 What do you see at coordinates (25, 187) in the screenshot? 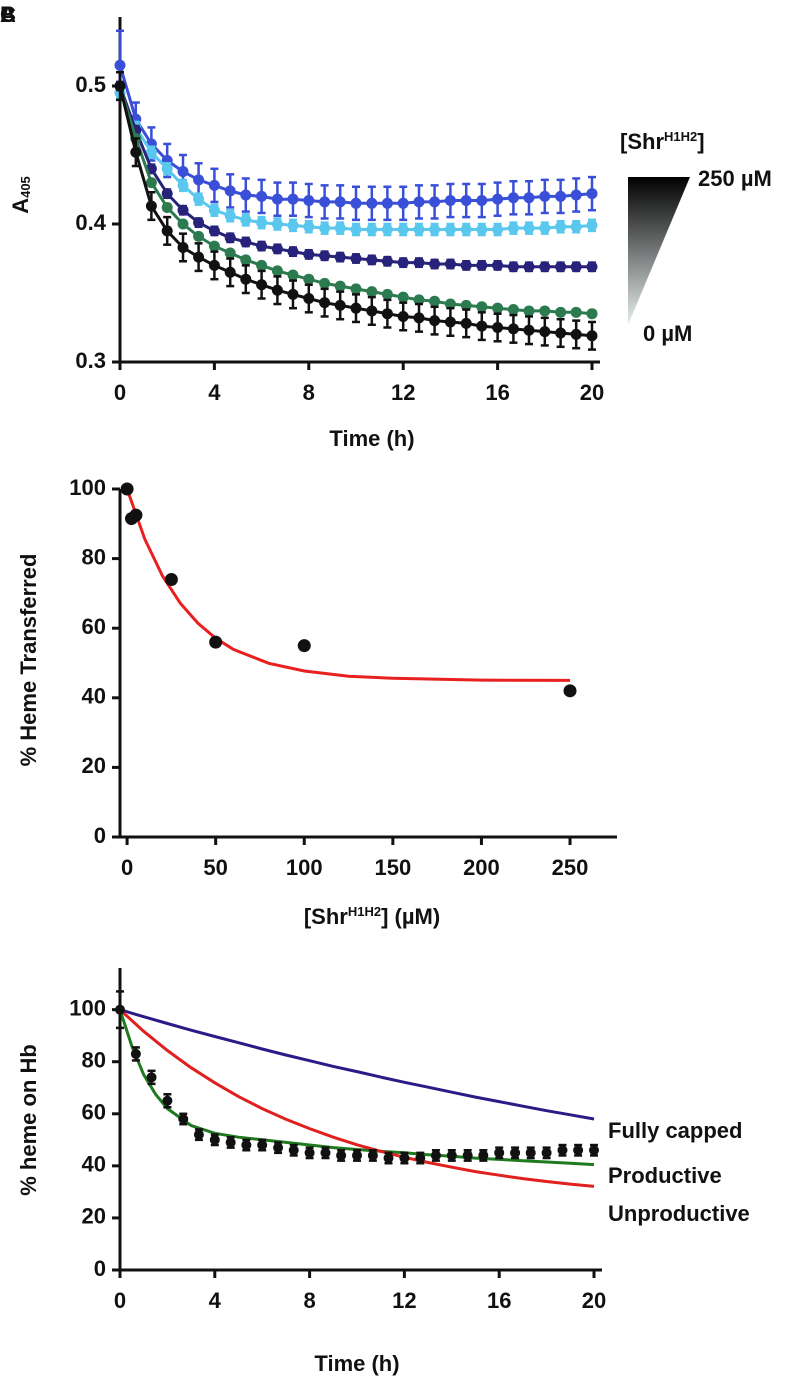
I see `y-axis-label-part: 405` at bounding box center [25, 187].